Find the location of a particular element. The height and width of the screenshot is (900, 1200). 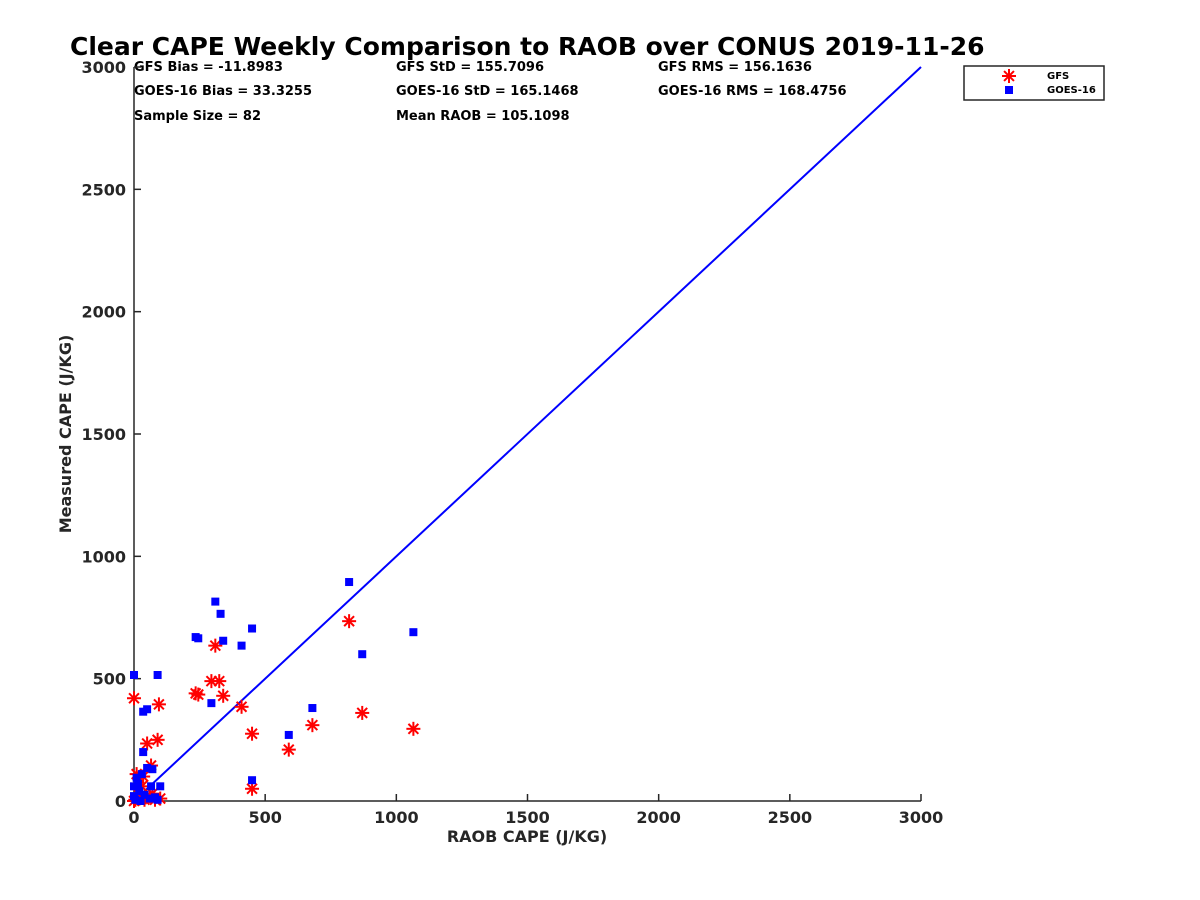

stat-goes-std: GOES-16 StD = 165.1468 is located at coordinates (487, 91).